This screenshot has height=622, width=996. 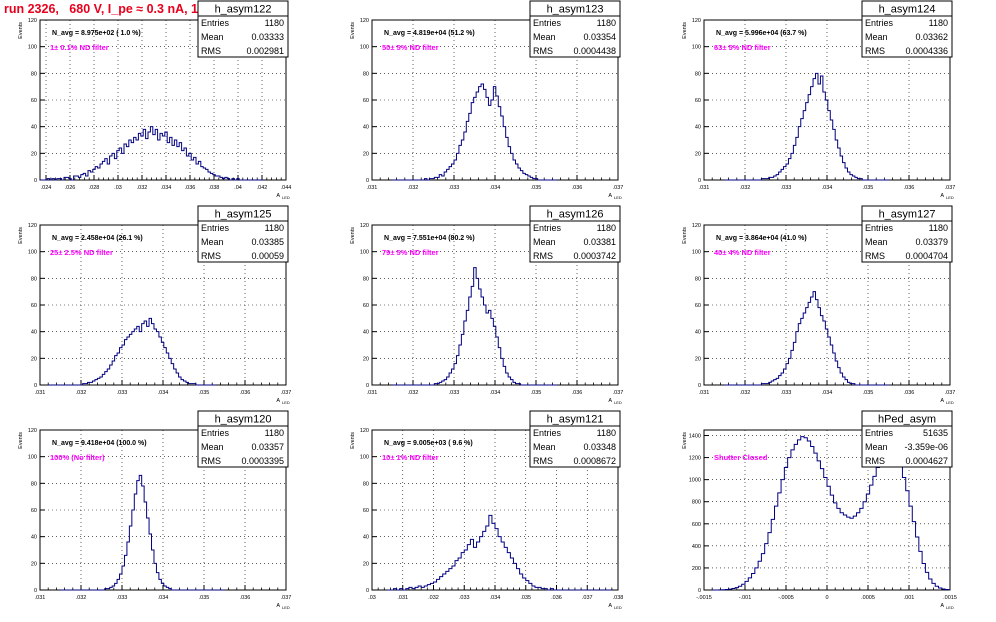 I want to click on y-tick-label: 1400, so click(x=695, y=437).